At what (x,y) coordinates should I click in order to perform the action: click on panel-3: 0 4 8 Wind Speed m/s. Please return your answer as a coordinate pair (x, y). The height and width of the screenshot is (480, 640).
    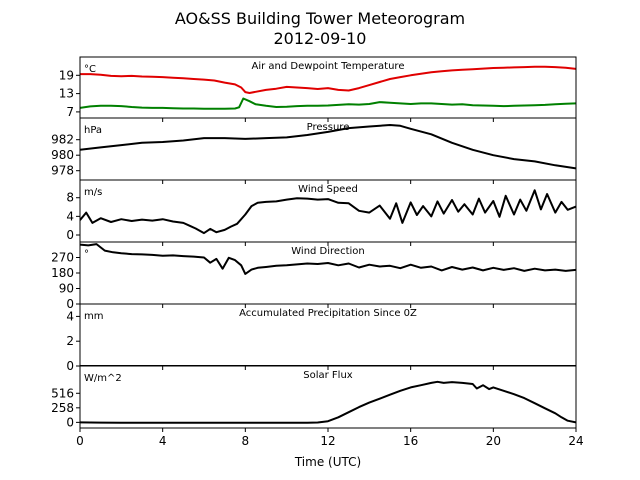
    Looking at the image, I should click on (321, 212).